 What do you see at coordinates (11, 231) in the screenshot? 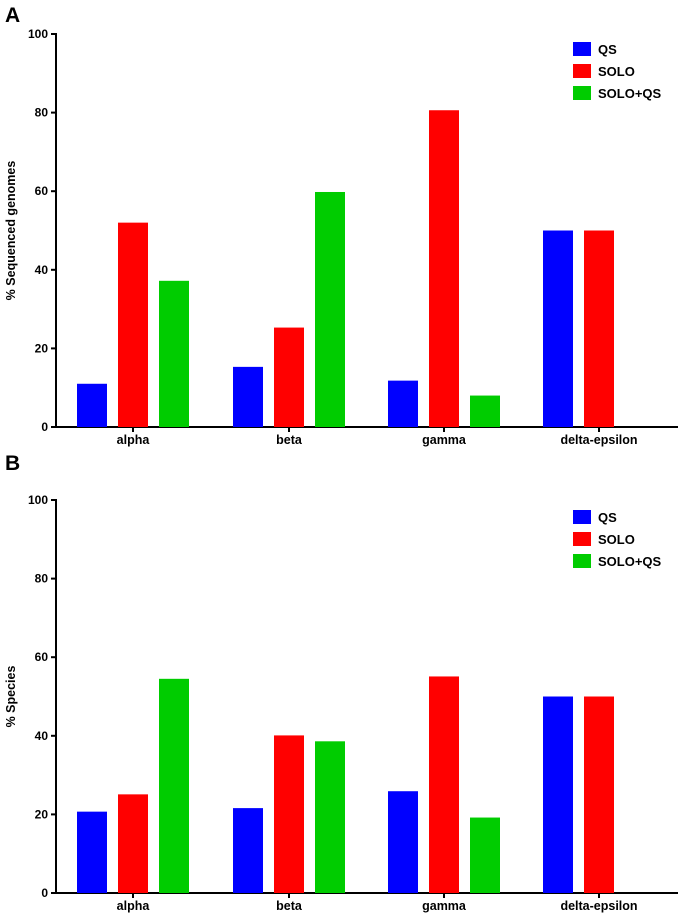
I see `y-axis-label: % Sequenced genomes` at bounding box center [11, 231].